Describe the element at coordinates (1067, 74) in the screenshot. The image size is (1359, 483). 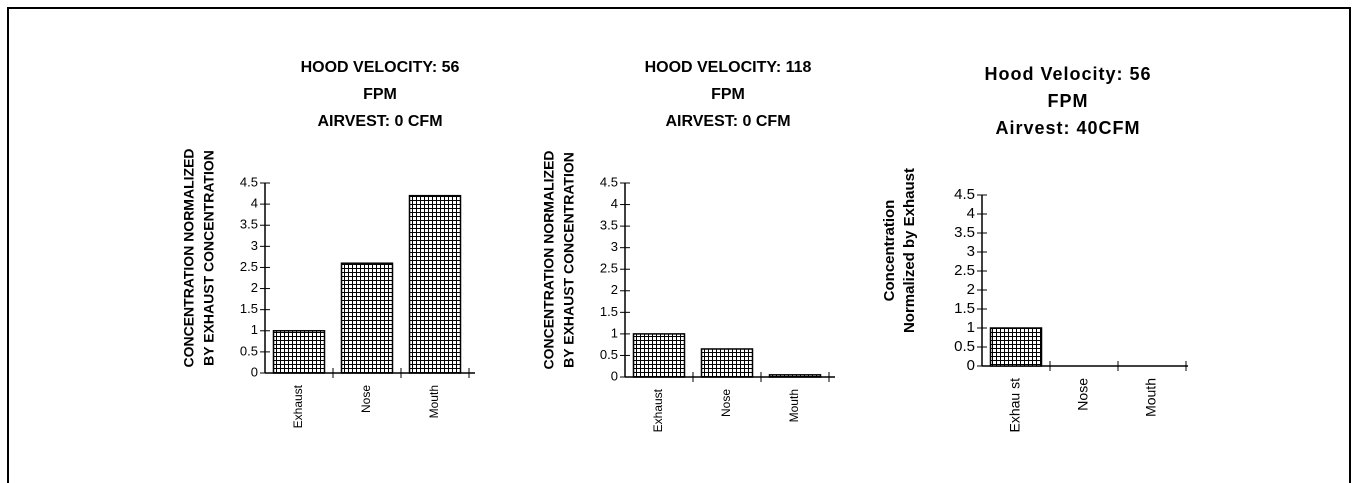
I see `chart-title: Hood Velocity: 56` at that location.